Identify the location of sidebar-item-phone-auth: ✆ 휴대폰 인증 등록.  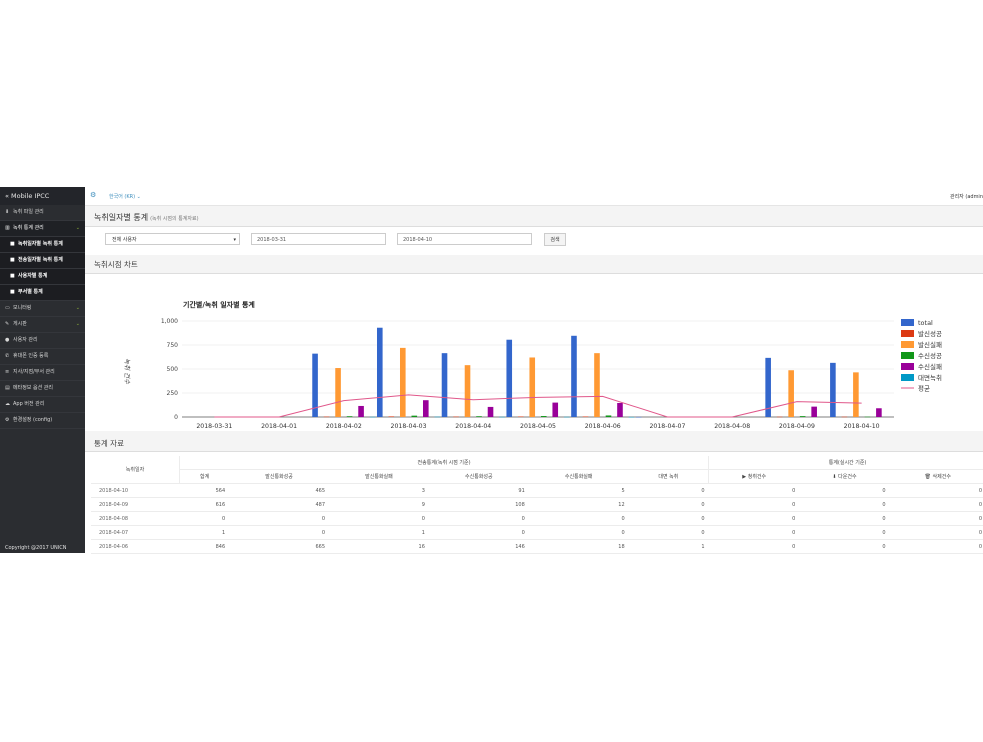
(42, 357).